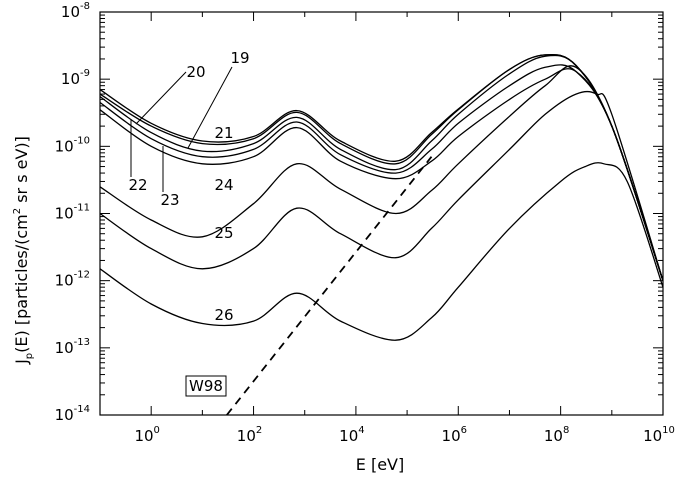  I want to click on w98-label-box, so click(206, 386).